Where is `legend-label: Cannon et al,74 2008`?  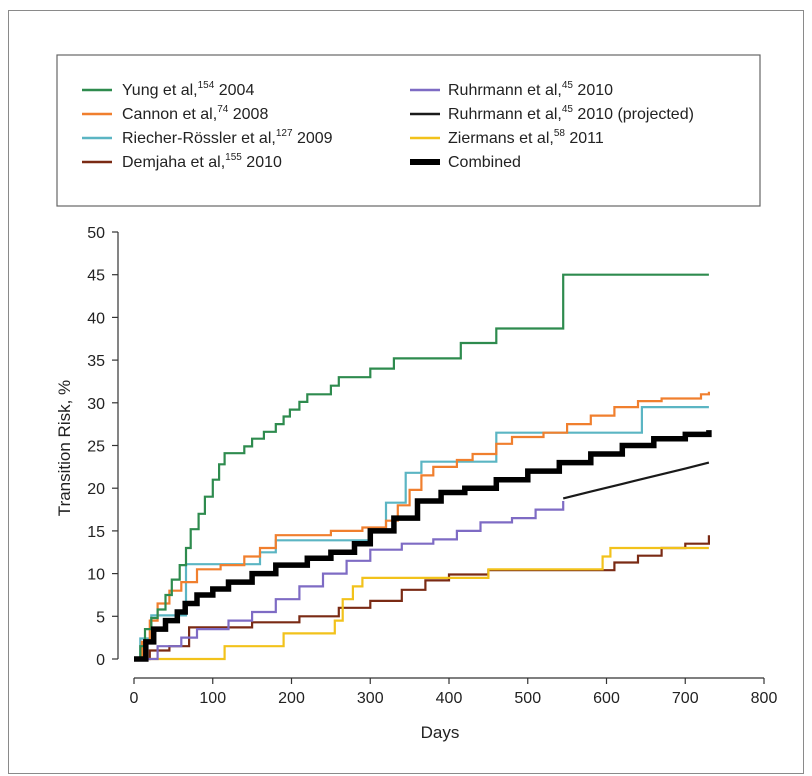 legend-label: Cannon et al,74 2008 is located at coordinates (195, 113).